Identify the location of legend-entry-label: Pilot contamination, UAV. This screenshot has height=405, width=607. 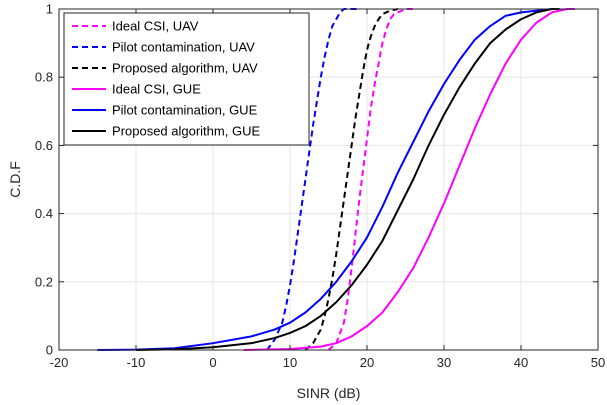
(183, 47).